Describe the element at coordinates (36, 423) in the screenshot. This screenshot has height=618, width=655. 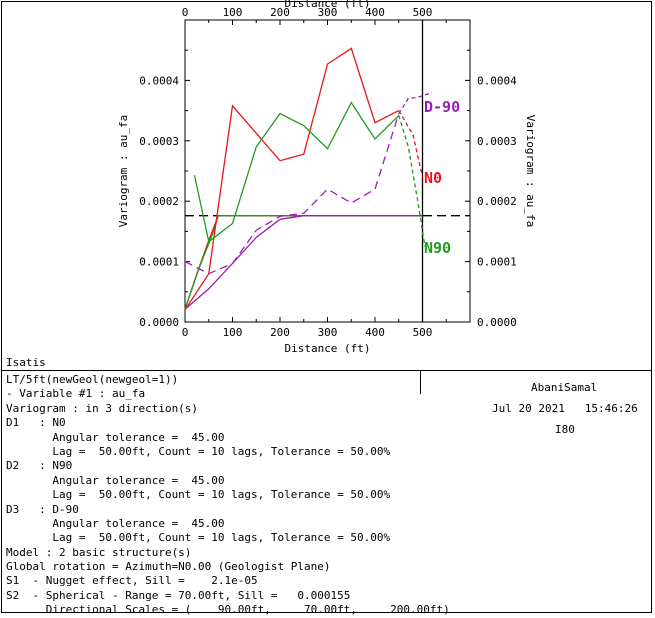
I see `info-line: D1 : N0` at that location.